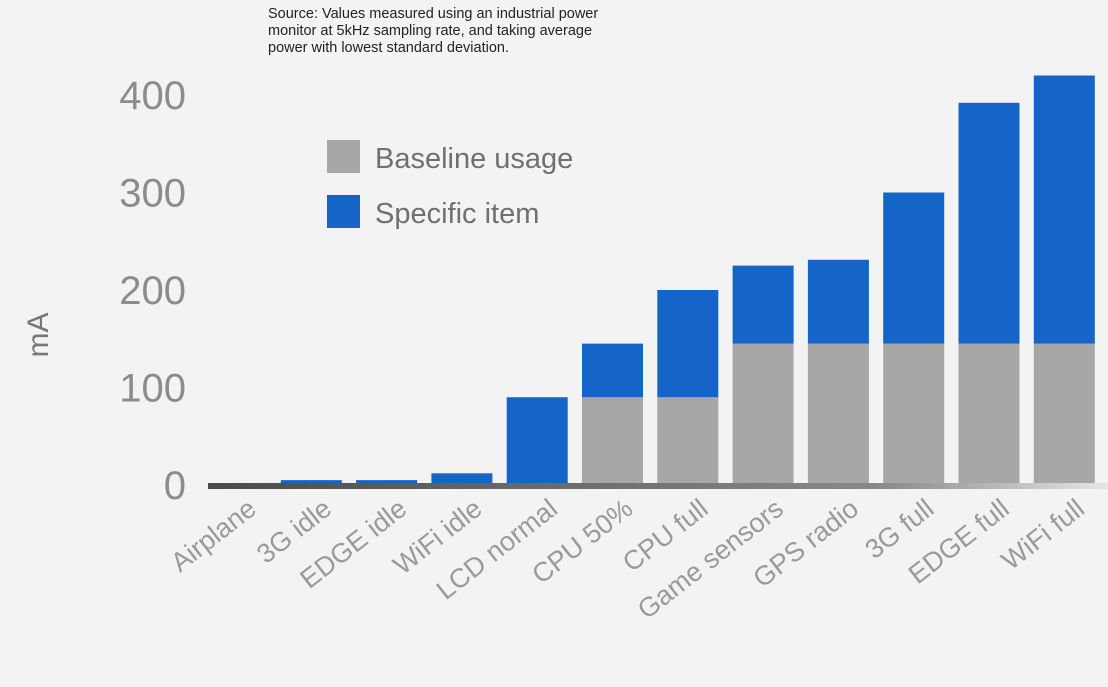 The image size is (1108, 687). I want to click on y-tick-label: 0, so click(175, 486).